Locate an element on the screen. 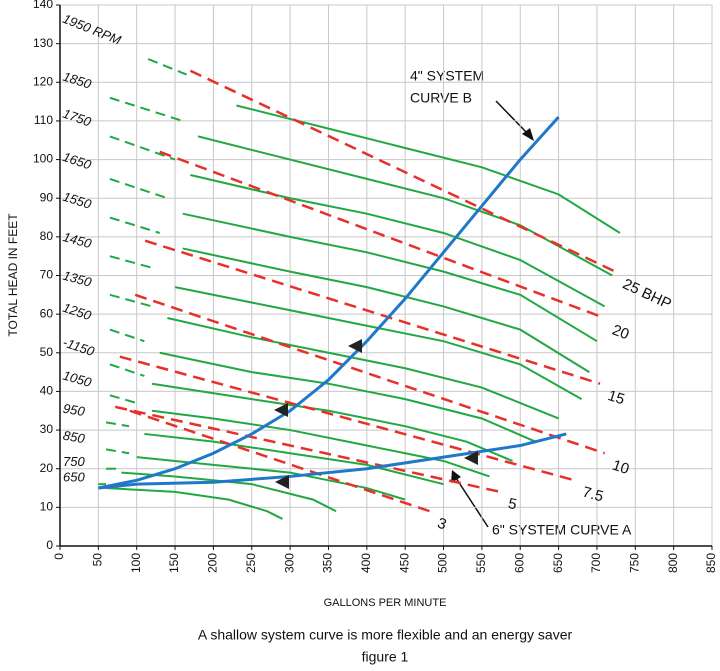 This screenshot has width=720, height=671. x-tick-label: 850 is located at coordinates (711, 563).